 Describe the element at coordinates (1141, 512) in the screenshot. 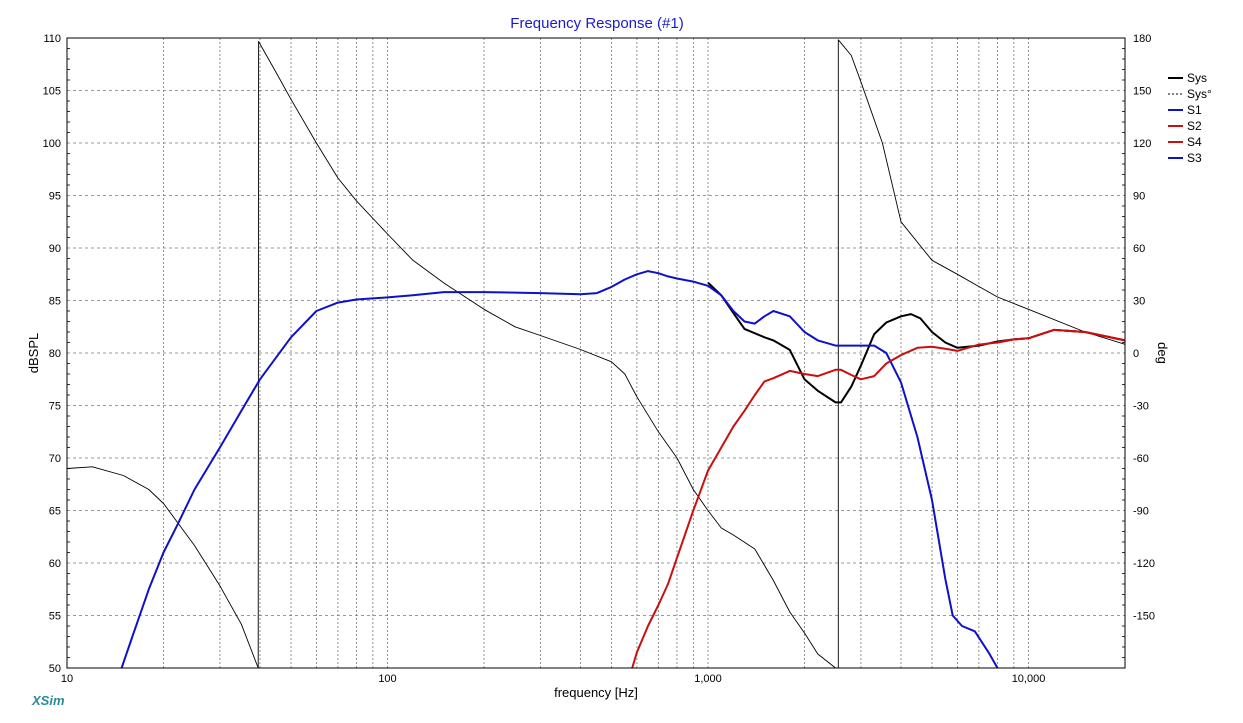

I see `y2-tick-label: -90` at that location.